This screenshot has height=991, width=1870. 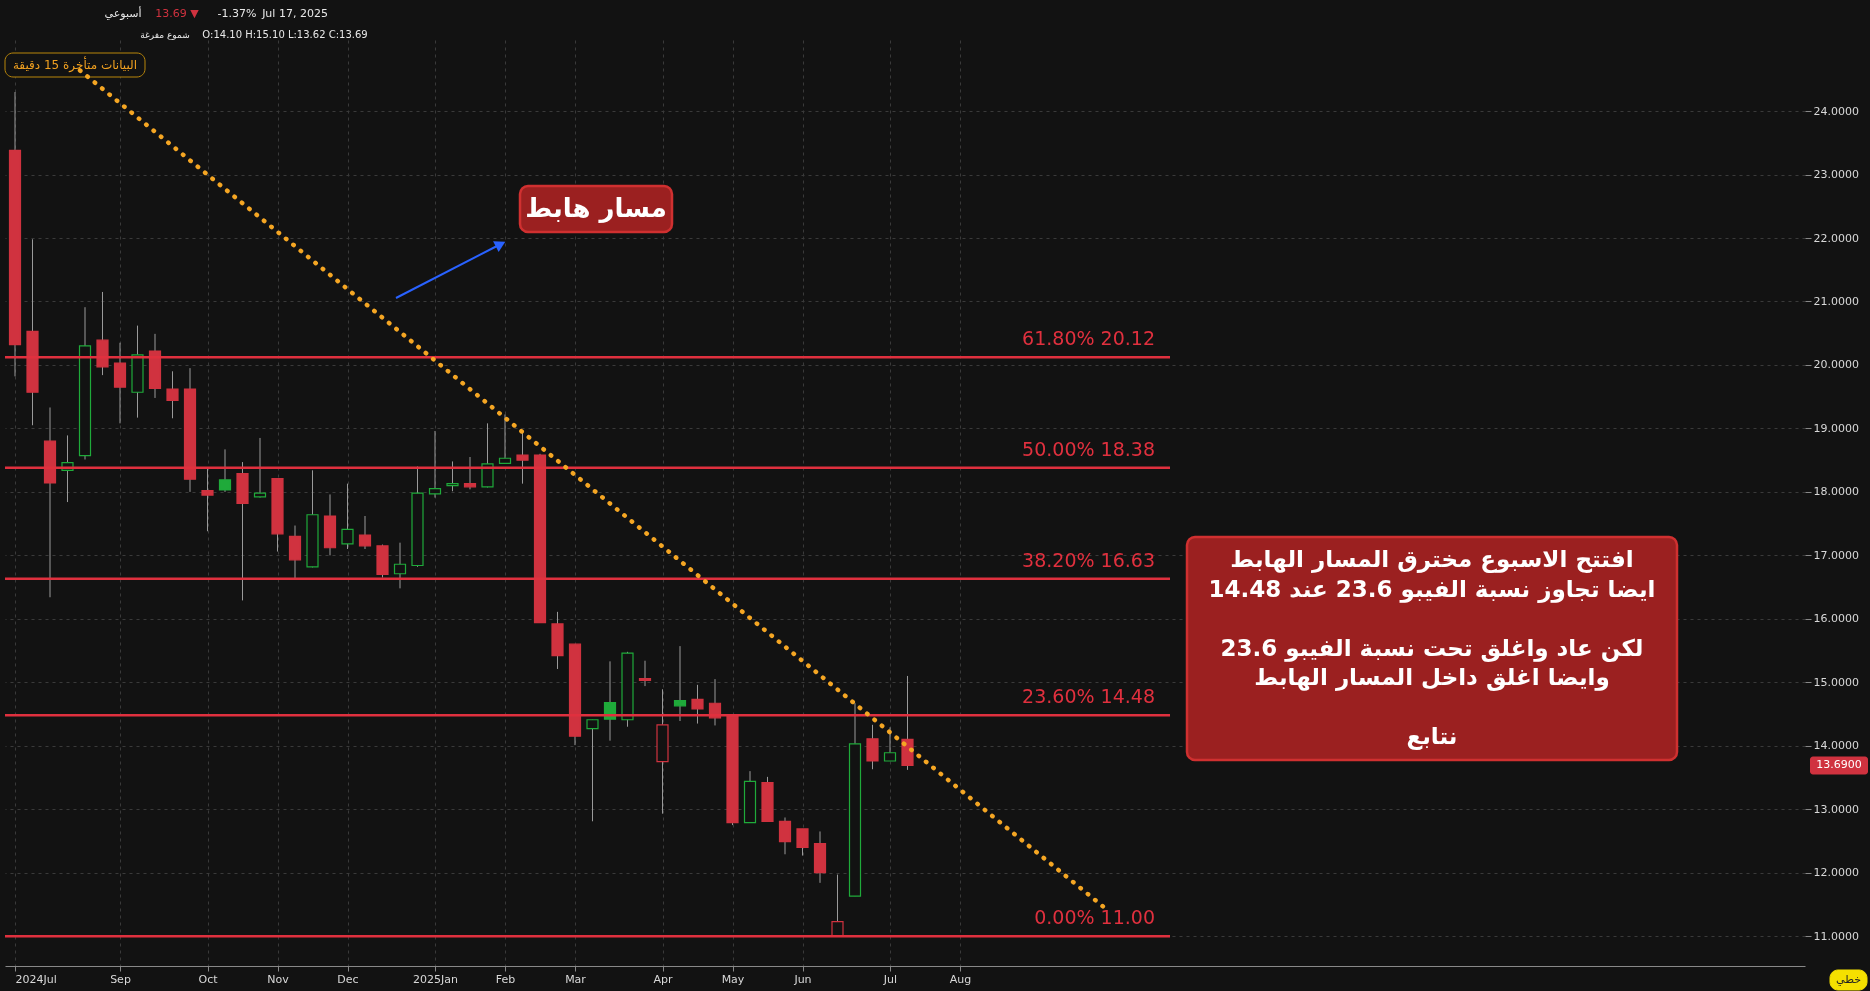 What do you see at coordinates (1839, 765) in the screenshot?
I see `text: 13.6900` at bounding box center [1839, 765].